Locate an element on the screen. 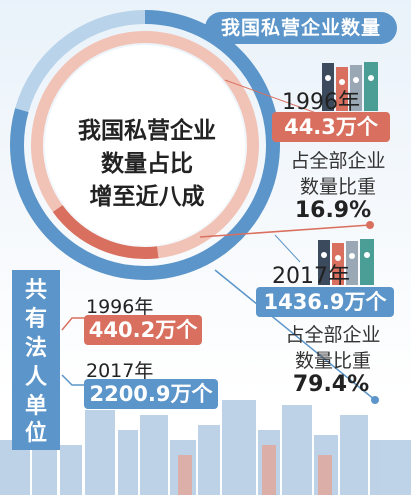 The width and height of the screenshot is (411, 495). legal-entity-label: 共 有 法 人 单 is located at coordinates (36, 345).